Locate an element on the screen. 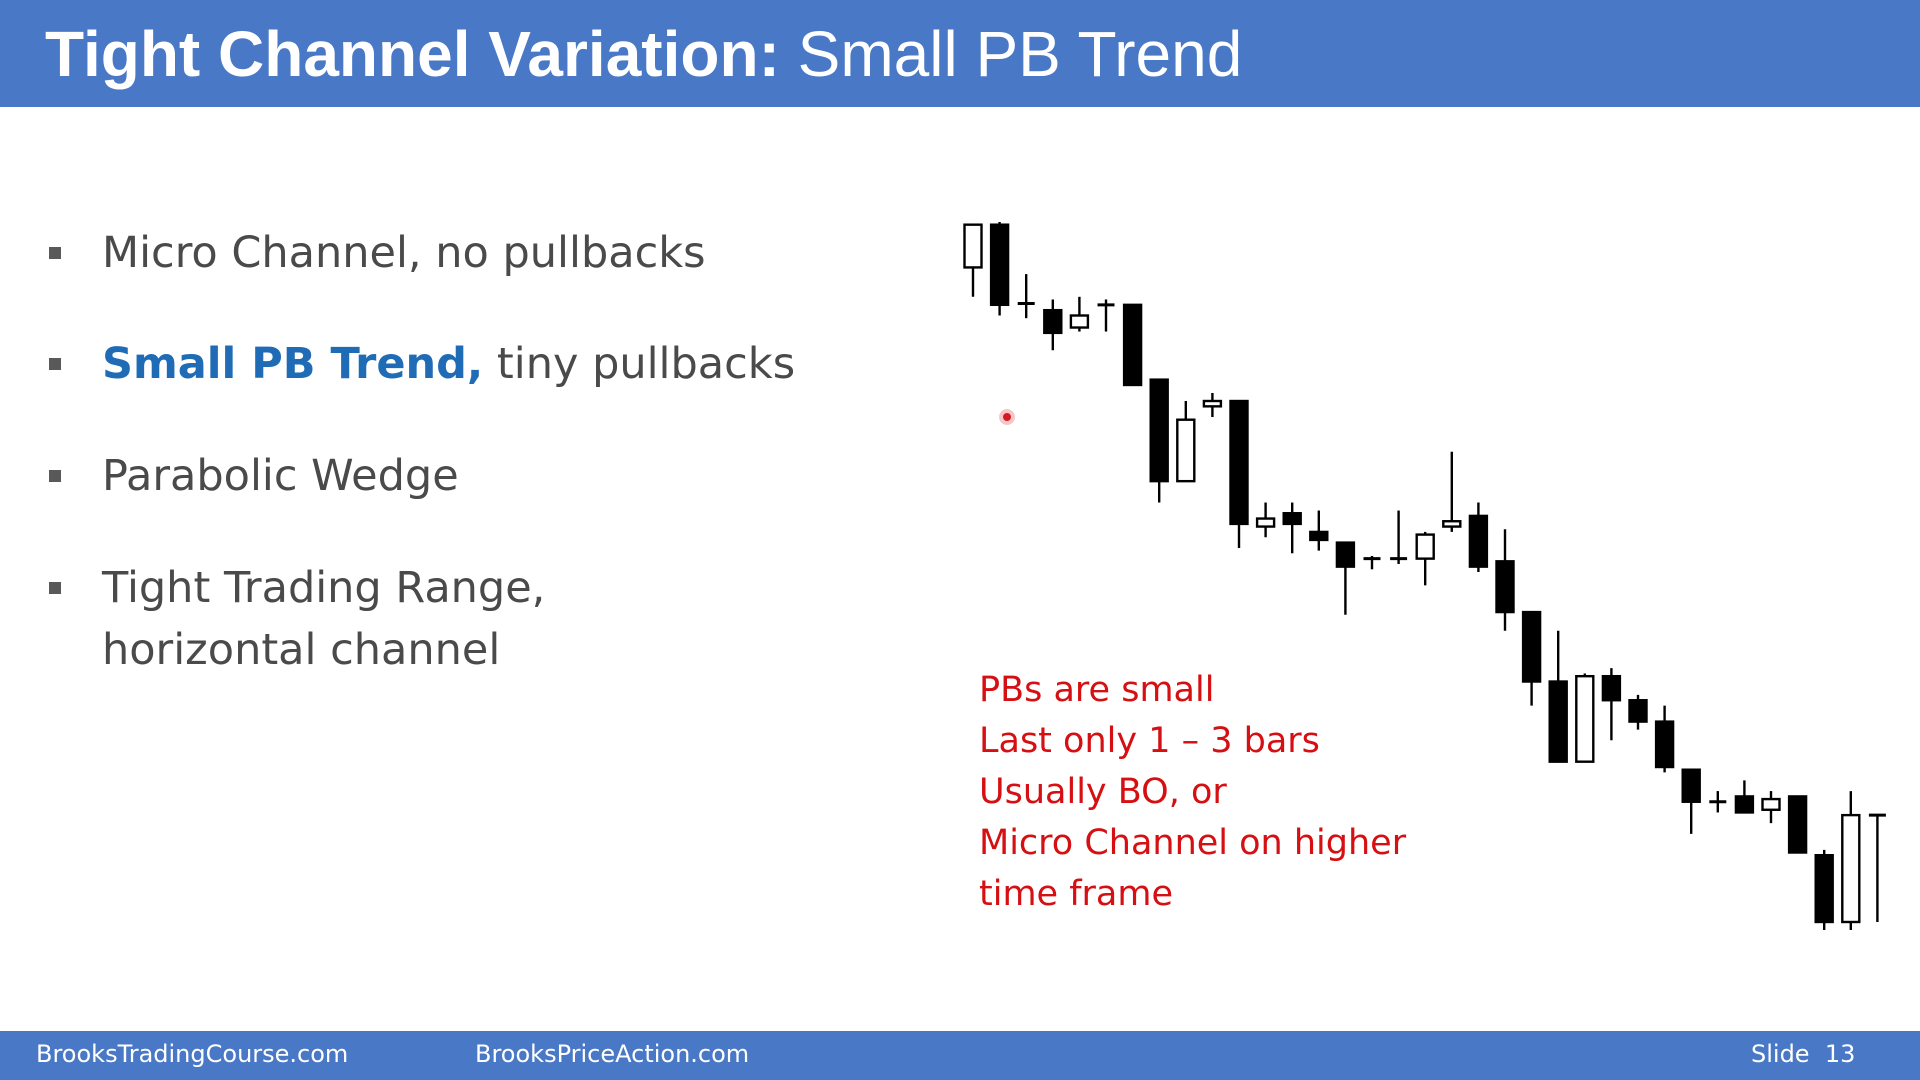  slide-title: Tight Channel Variation: Small PB Trend is located at coordinates (643, 54).